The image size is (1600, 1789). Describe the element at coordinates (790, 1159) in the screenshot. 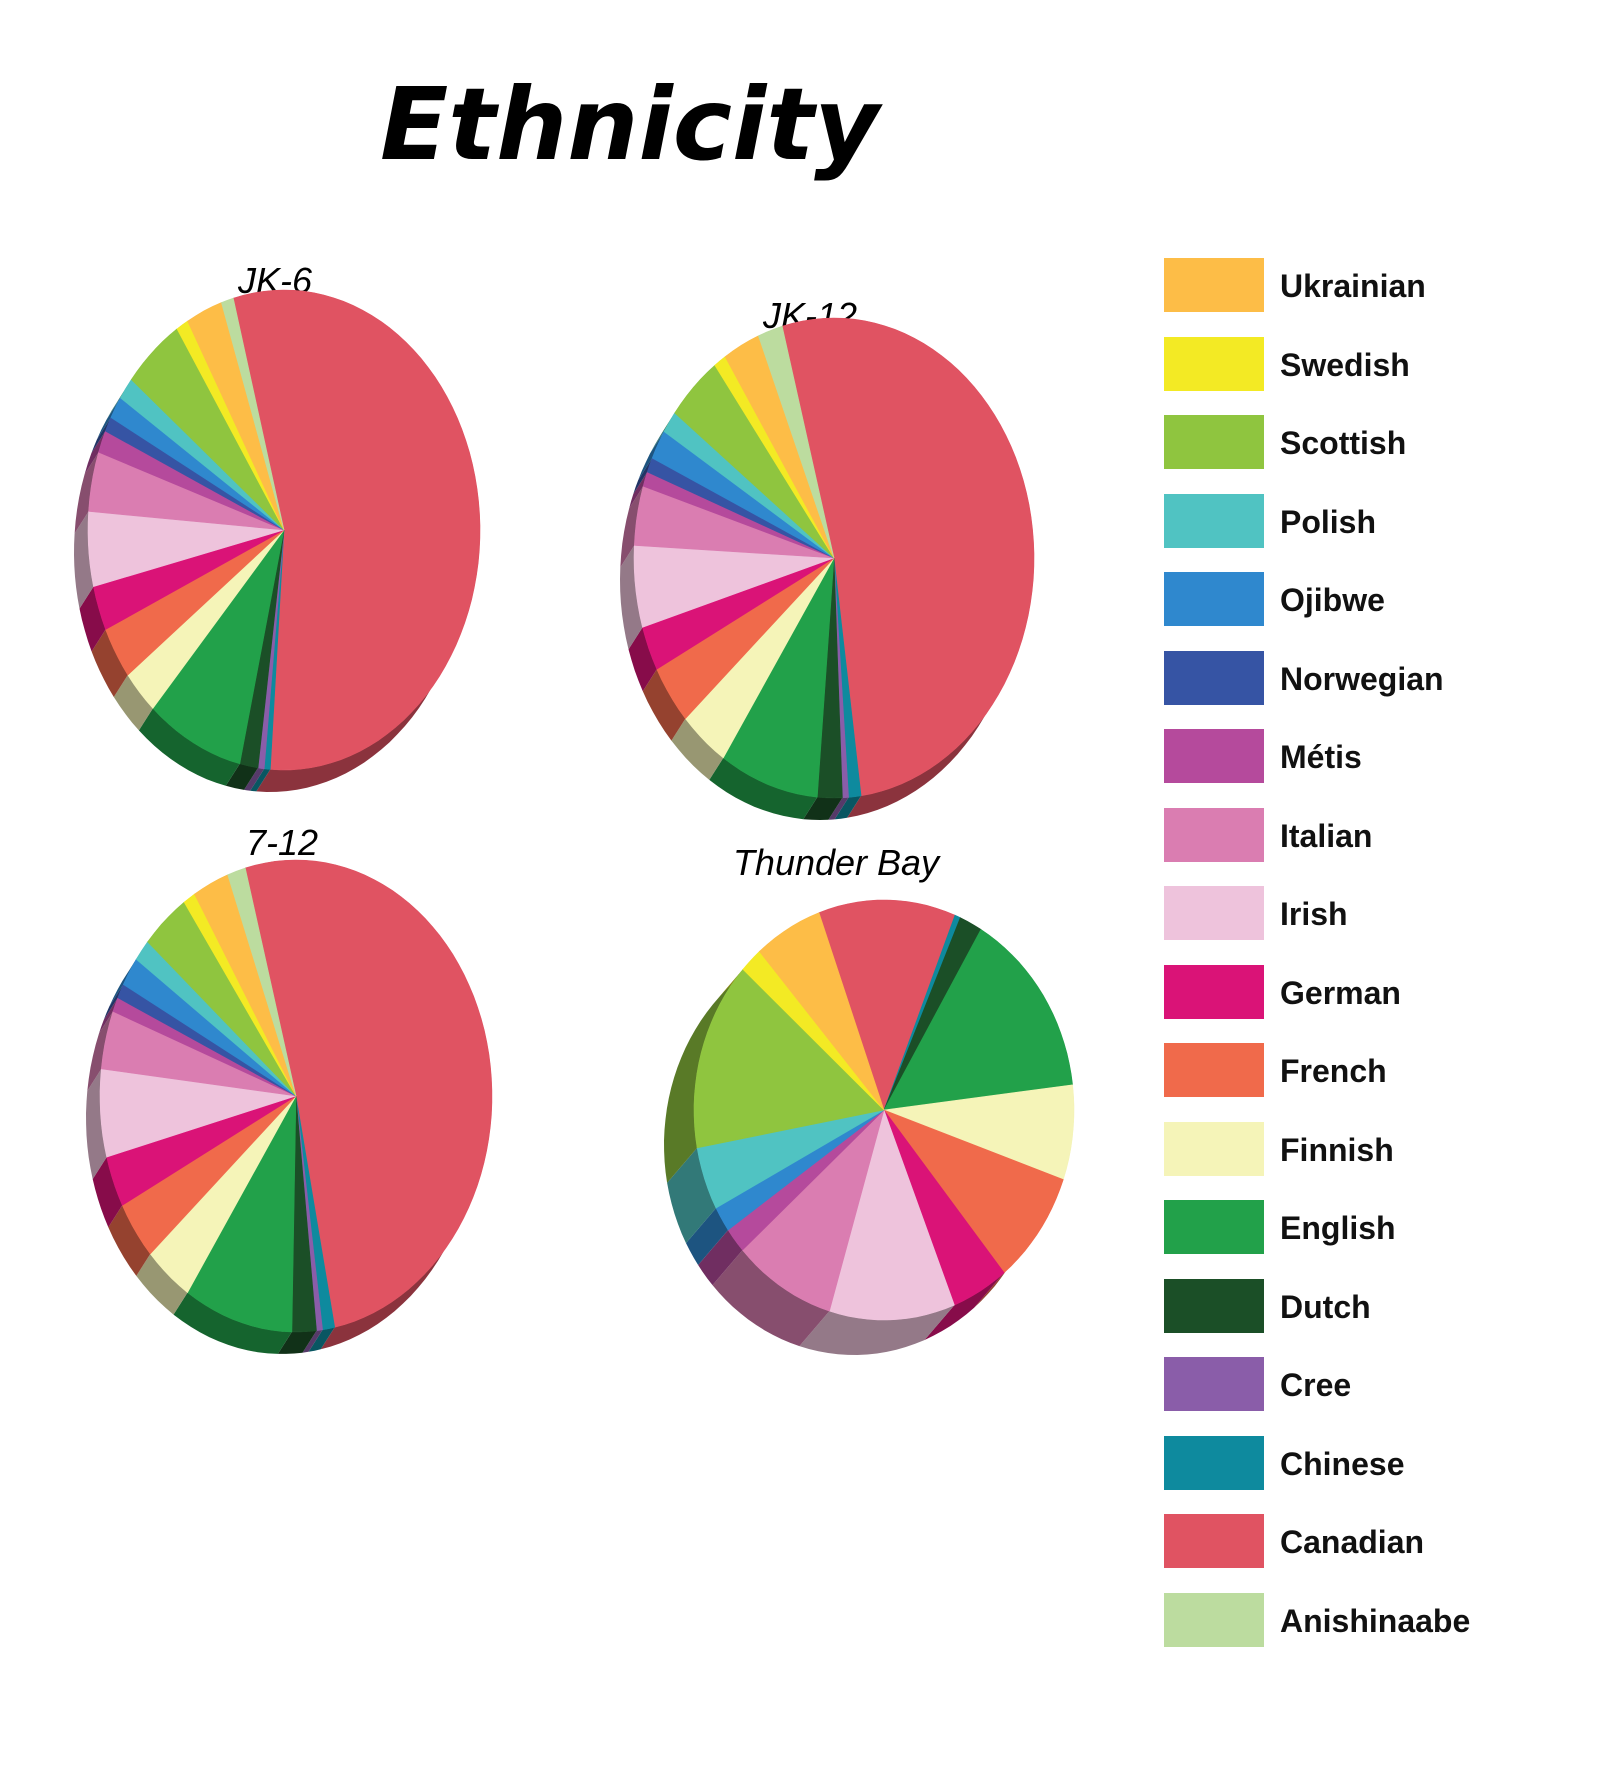

I see `pie-slice-polish` at that location.